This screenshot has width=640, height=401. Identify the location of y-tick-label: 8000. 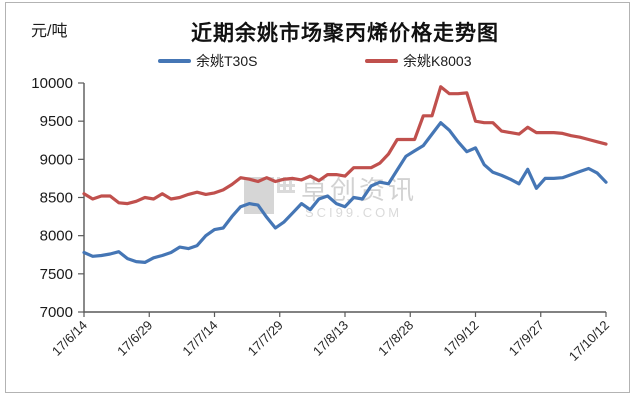
(56, 236).